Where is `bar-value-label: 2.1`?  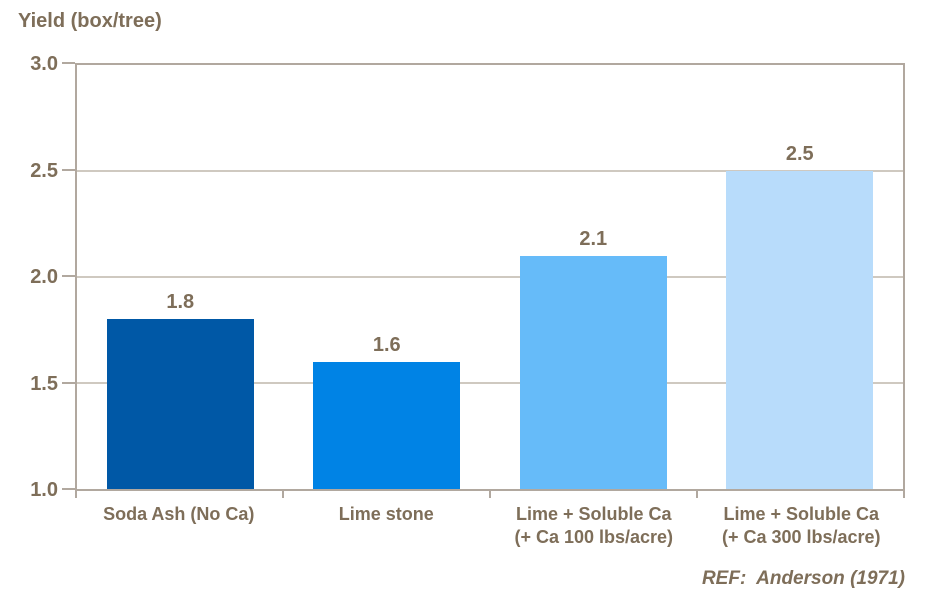 bar-value-label: 2.1 is located at coordinates (593, 238).